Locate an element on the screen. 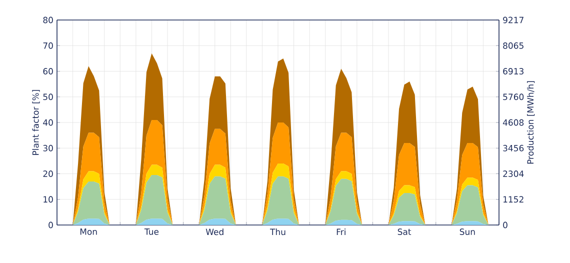 The image size is (570, 263). y2-axis-title: Production [MWh/h] is located at coordinates (531, 122).